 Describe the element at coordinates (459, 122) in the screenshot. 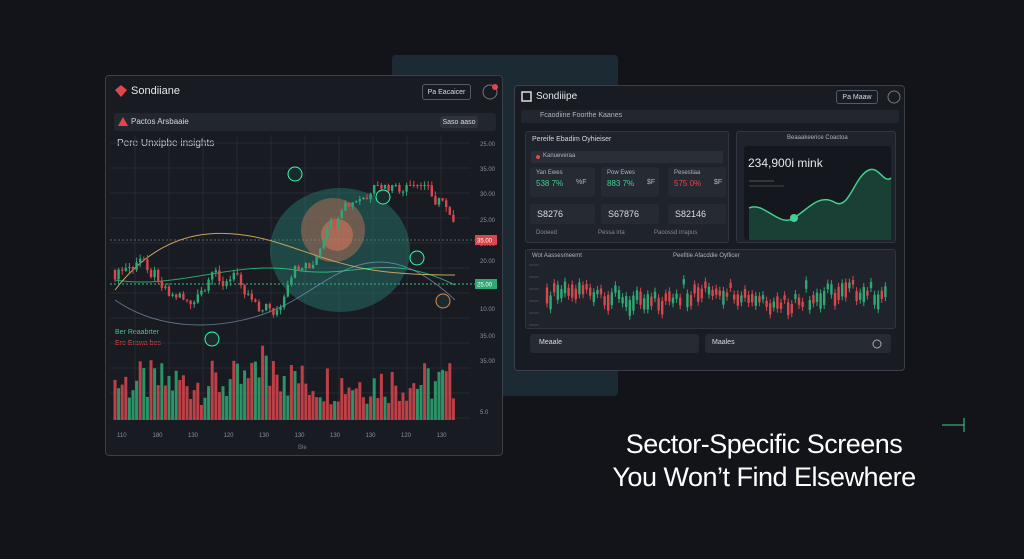

I see `subbar-button: Saso aaso` at that location.